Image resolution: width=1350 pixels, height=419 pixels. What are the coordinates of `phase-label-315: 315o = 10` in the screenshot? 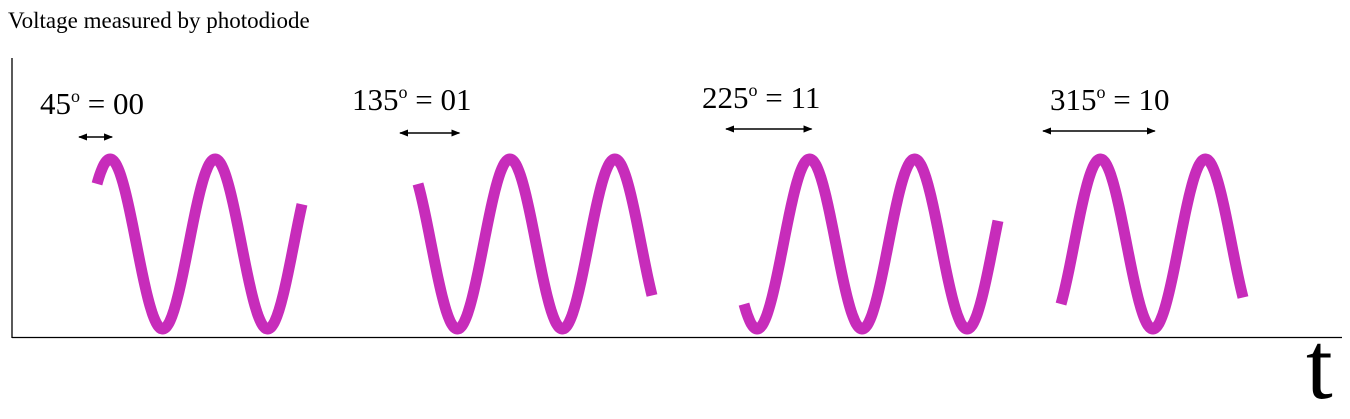 It's located at (1109, 100).